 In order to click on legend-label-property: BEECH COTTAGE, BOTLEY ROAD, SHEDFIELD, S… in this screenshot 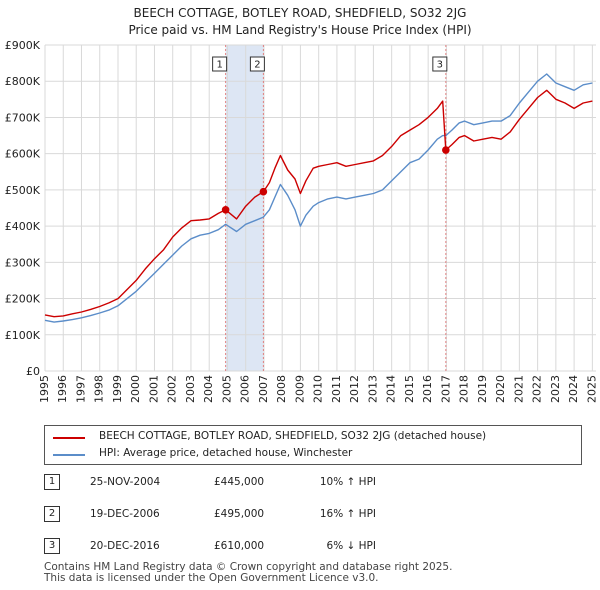, I will do `click(293, 436)`.